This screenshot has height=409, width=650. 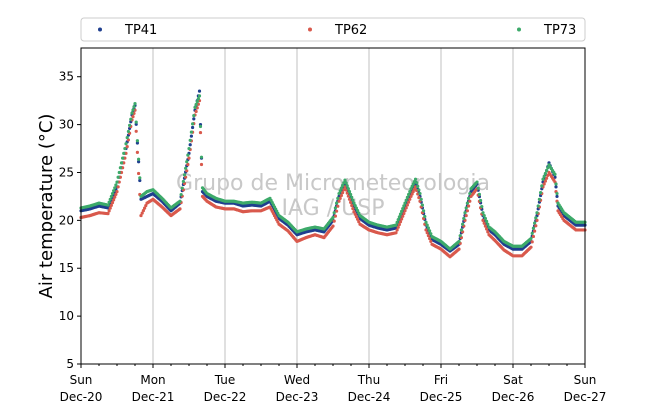 I want to click on x-tick-label-day: Thu, so click(x=369, y=380).